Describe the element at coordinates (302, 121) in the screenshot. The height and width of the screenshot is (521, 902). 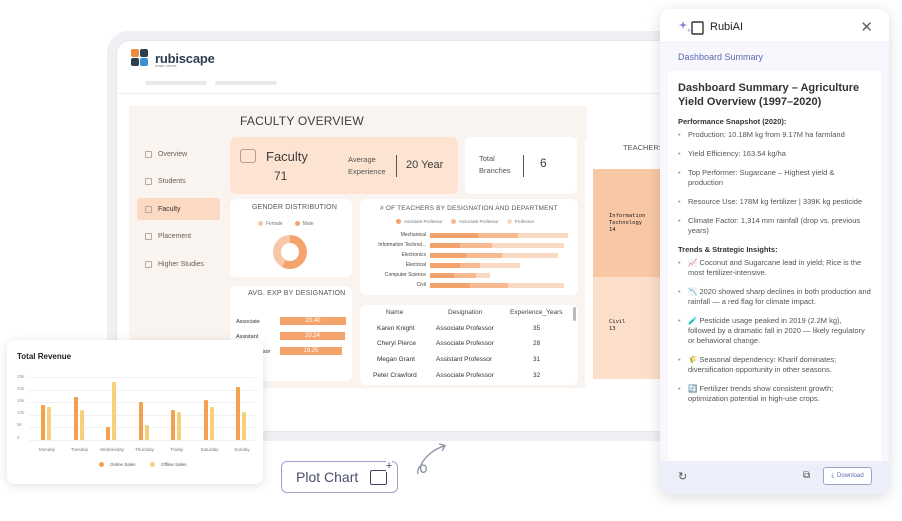
I see `page-title: FACULTY OVERVIEW` at that location.